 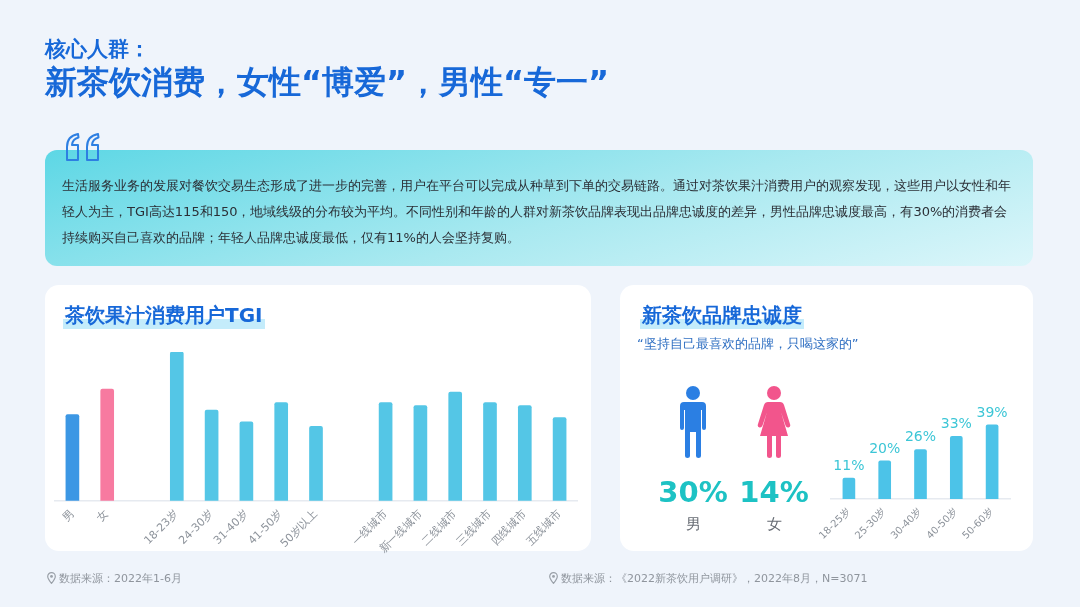 I want to click on text: 新茶饮消费，女性“博爱”，男性“专一”, so click(x=327, y=82).